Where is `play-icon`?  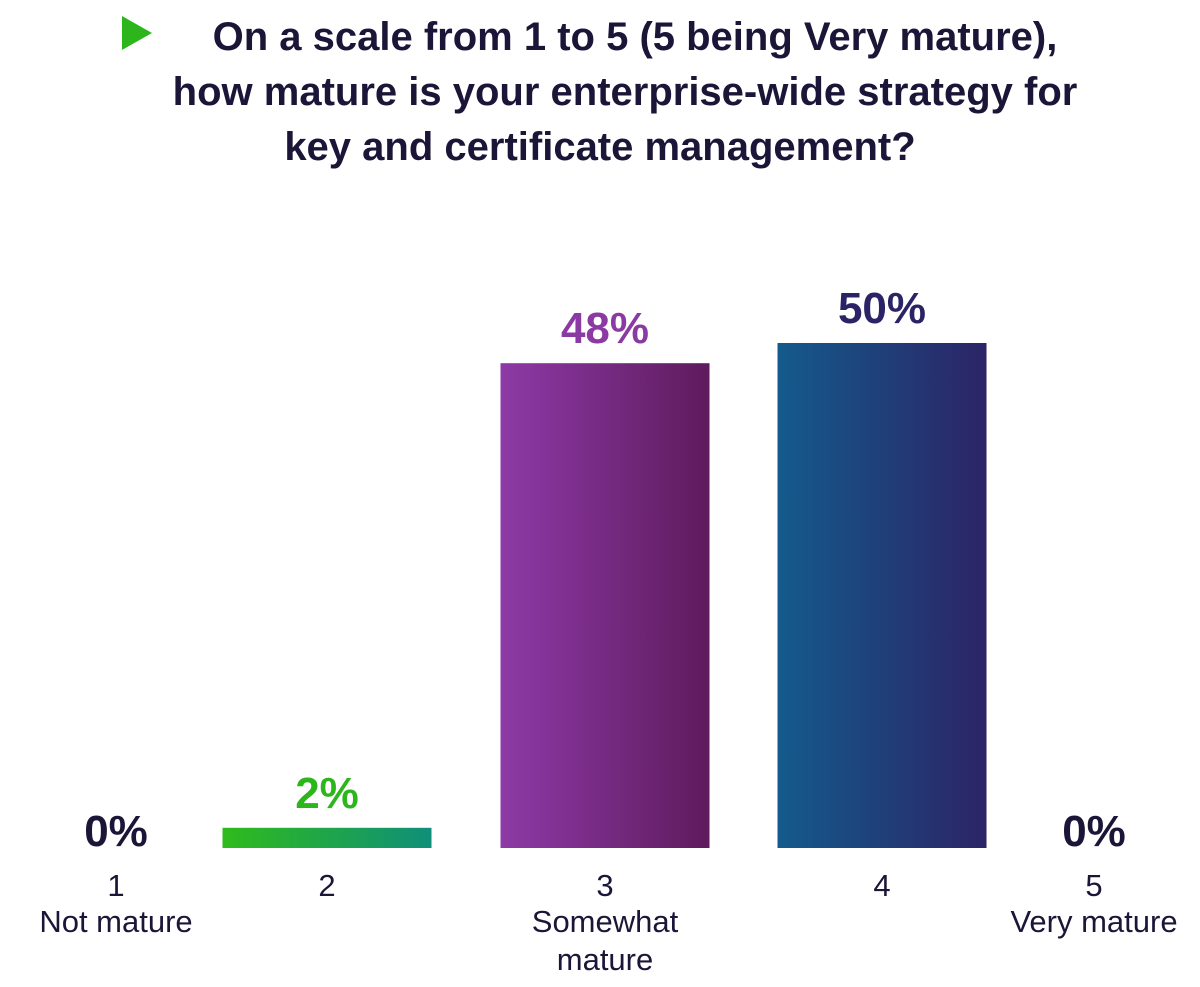
play-icon is located at coordinates (137, 33).